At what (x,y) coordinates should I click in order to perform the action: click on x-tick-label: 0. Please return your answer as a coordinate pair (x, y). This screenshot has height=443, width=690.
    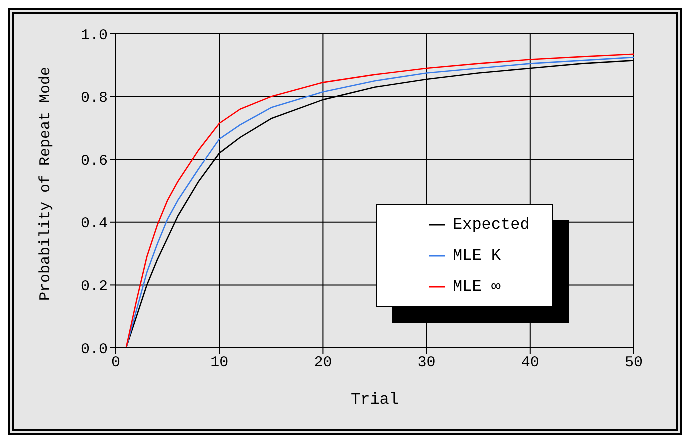
    Looking at the image, I should click on (116, 363).